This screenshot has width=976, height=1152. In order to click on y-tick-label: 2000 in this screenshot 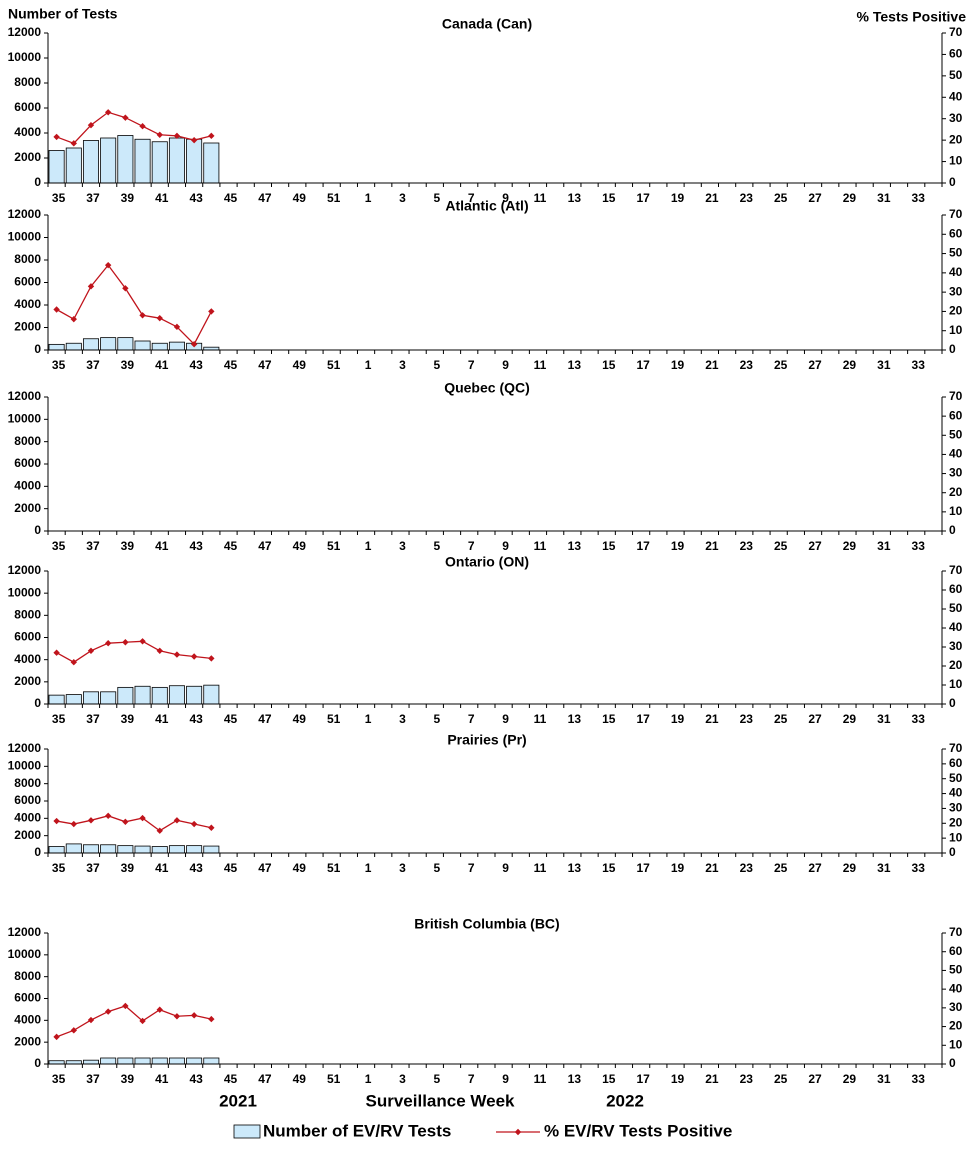, I will do `click(27, 1041)`.